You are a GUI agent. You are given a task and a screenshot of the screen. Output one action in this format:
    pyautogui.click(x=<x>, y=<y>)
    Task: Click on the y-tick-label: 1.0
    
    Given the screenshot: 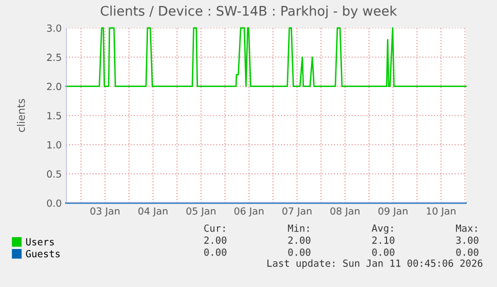 What is the action you would take?
    pyautogui.click(x=54, y=144)
    